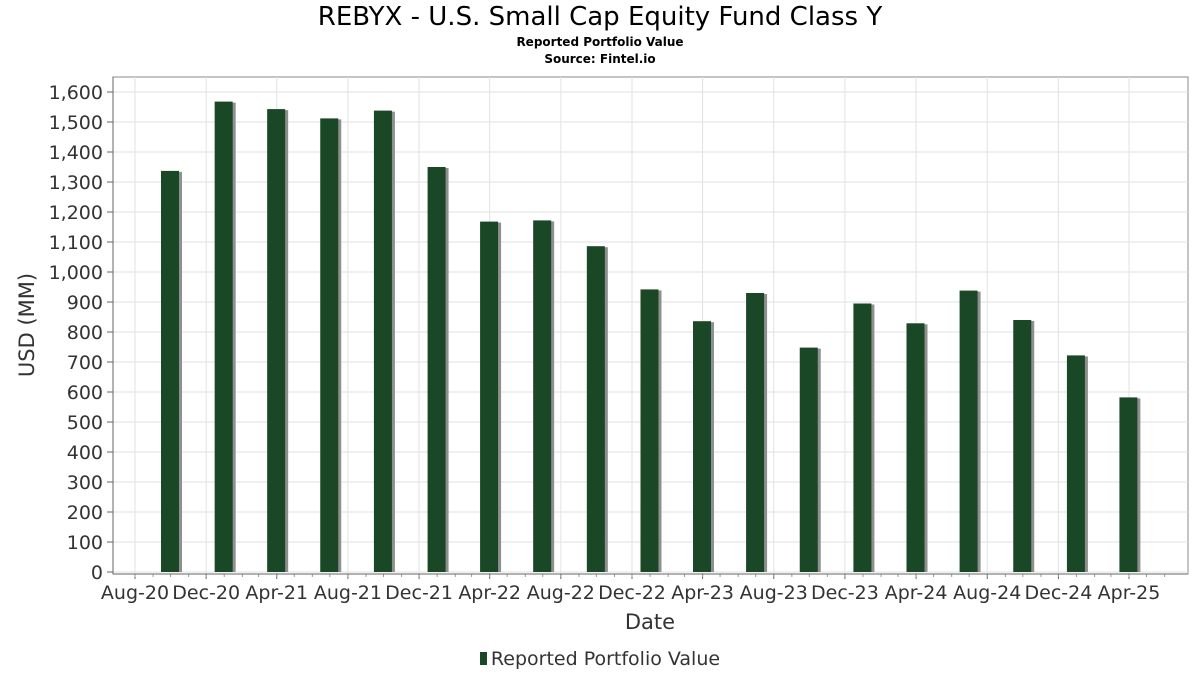 The width and height of the screenshot is (1200, 675). What do you see at coordinates (600, 59) in the screenshot?
I see `chart-source: Source: Fintel.io` at bounding box center [600, 59].